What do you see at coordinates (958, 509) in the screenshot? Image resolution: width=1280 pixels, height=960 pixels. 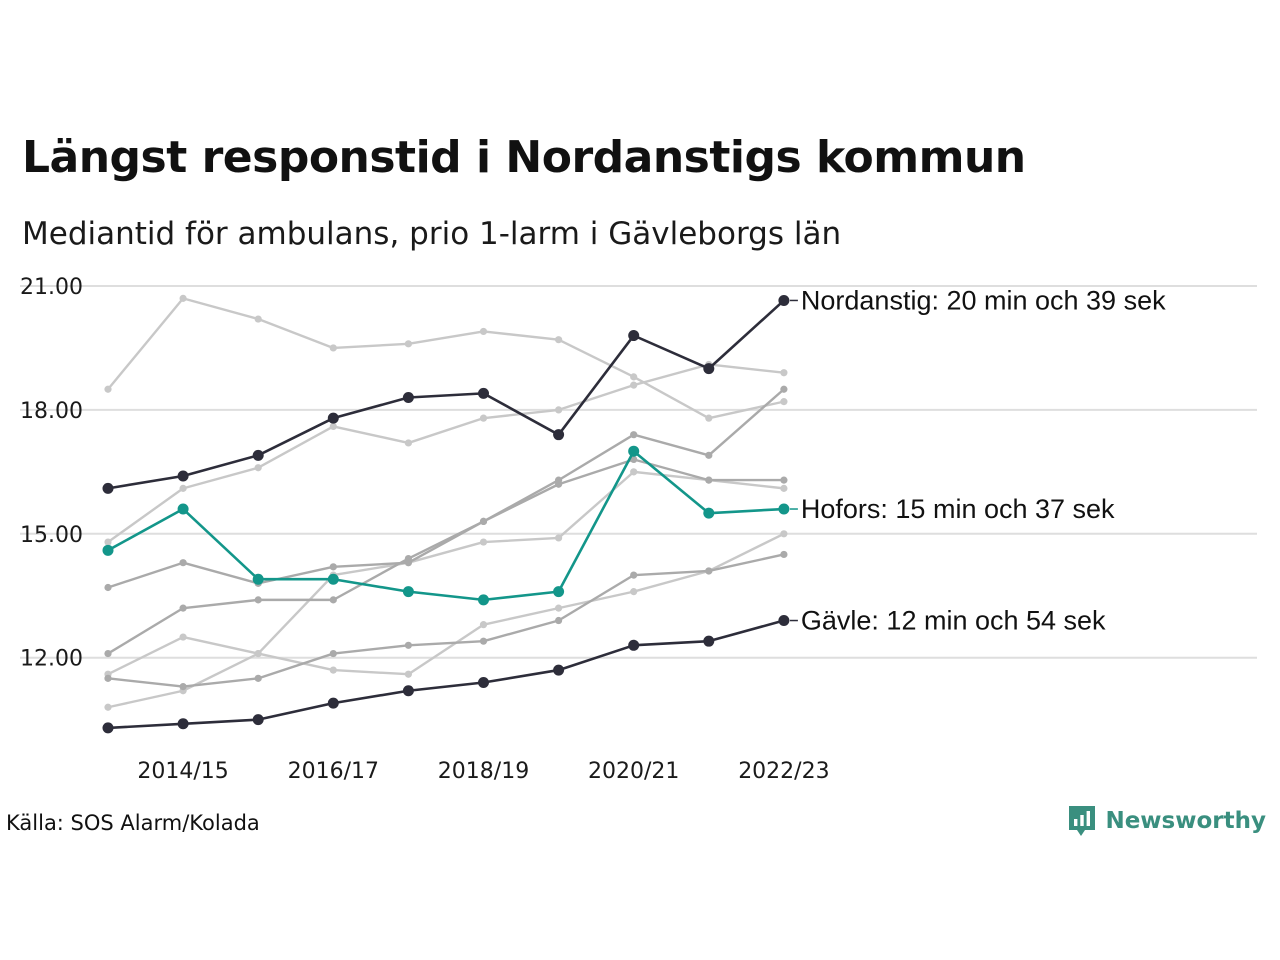 I see `series-end-label: Hofors: 15 min och 37 sek` at bounding box center [958, 509].